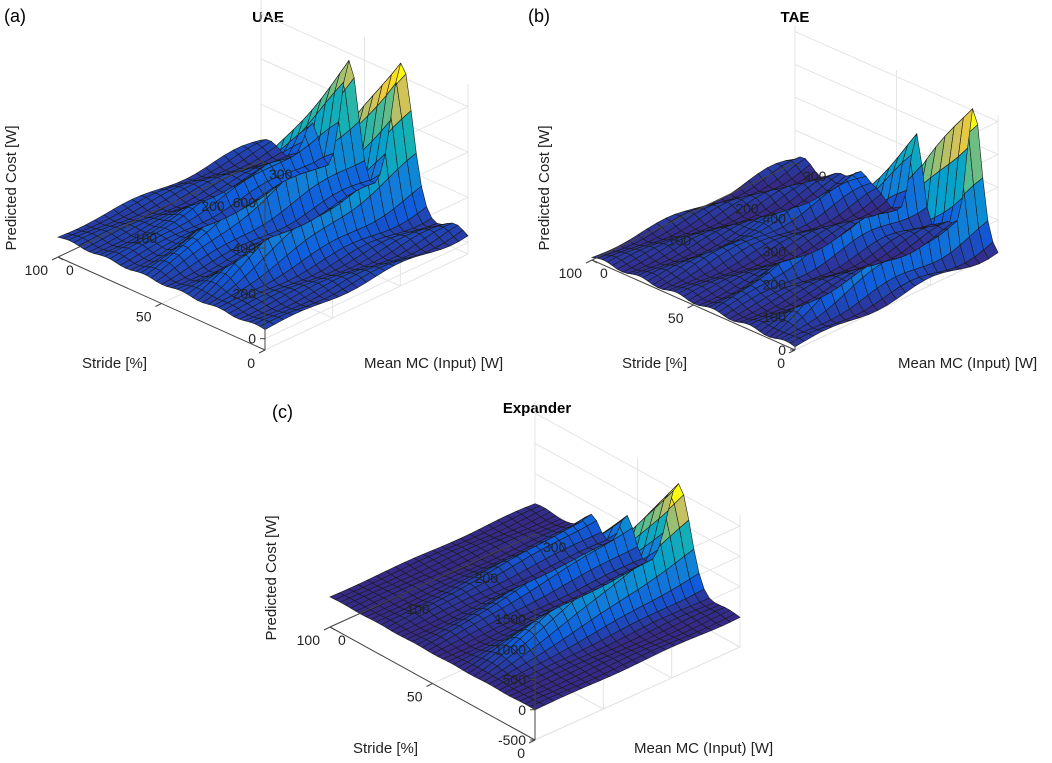 This screenshot has height=763, width=1052. Describe the element at coordinates (433, 363) in the screenshot. I see `panel-a-ylabel: Mean MC (Input) [W]` at that location.